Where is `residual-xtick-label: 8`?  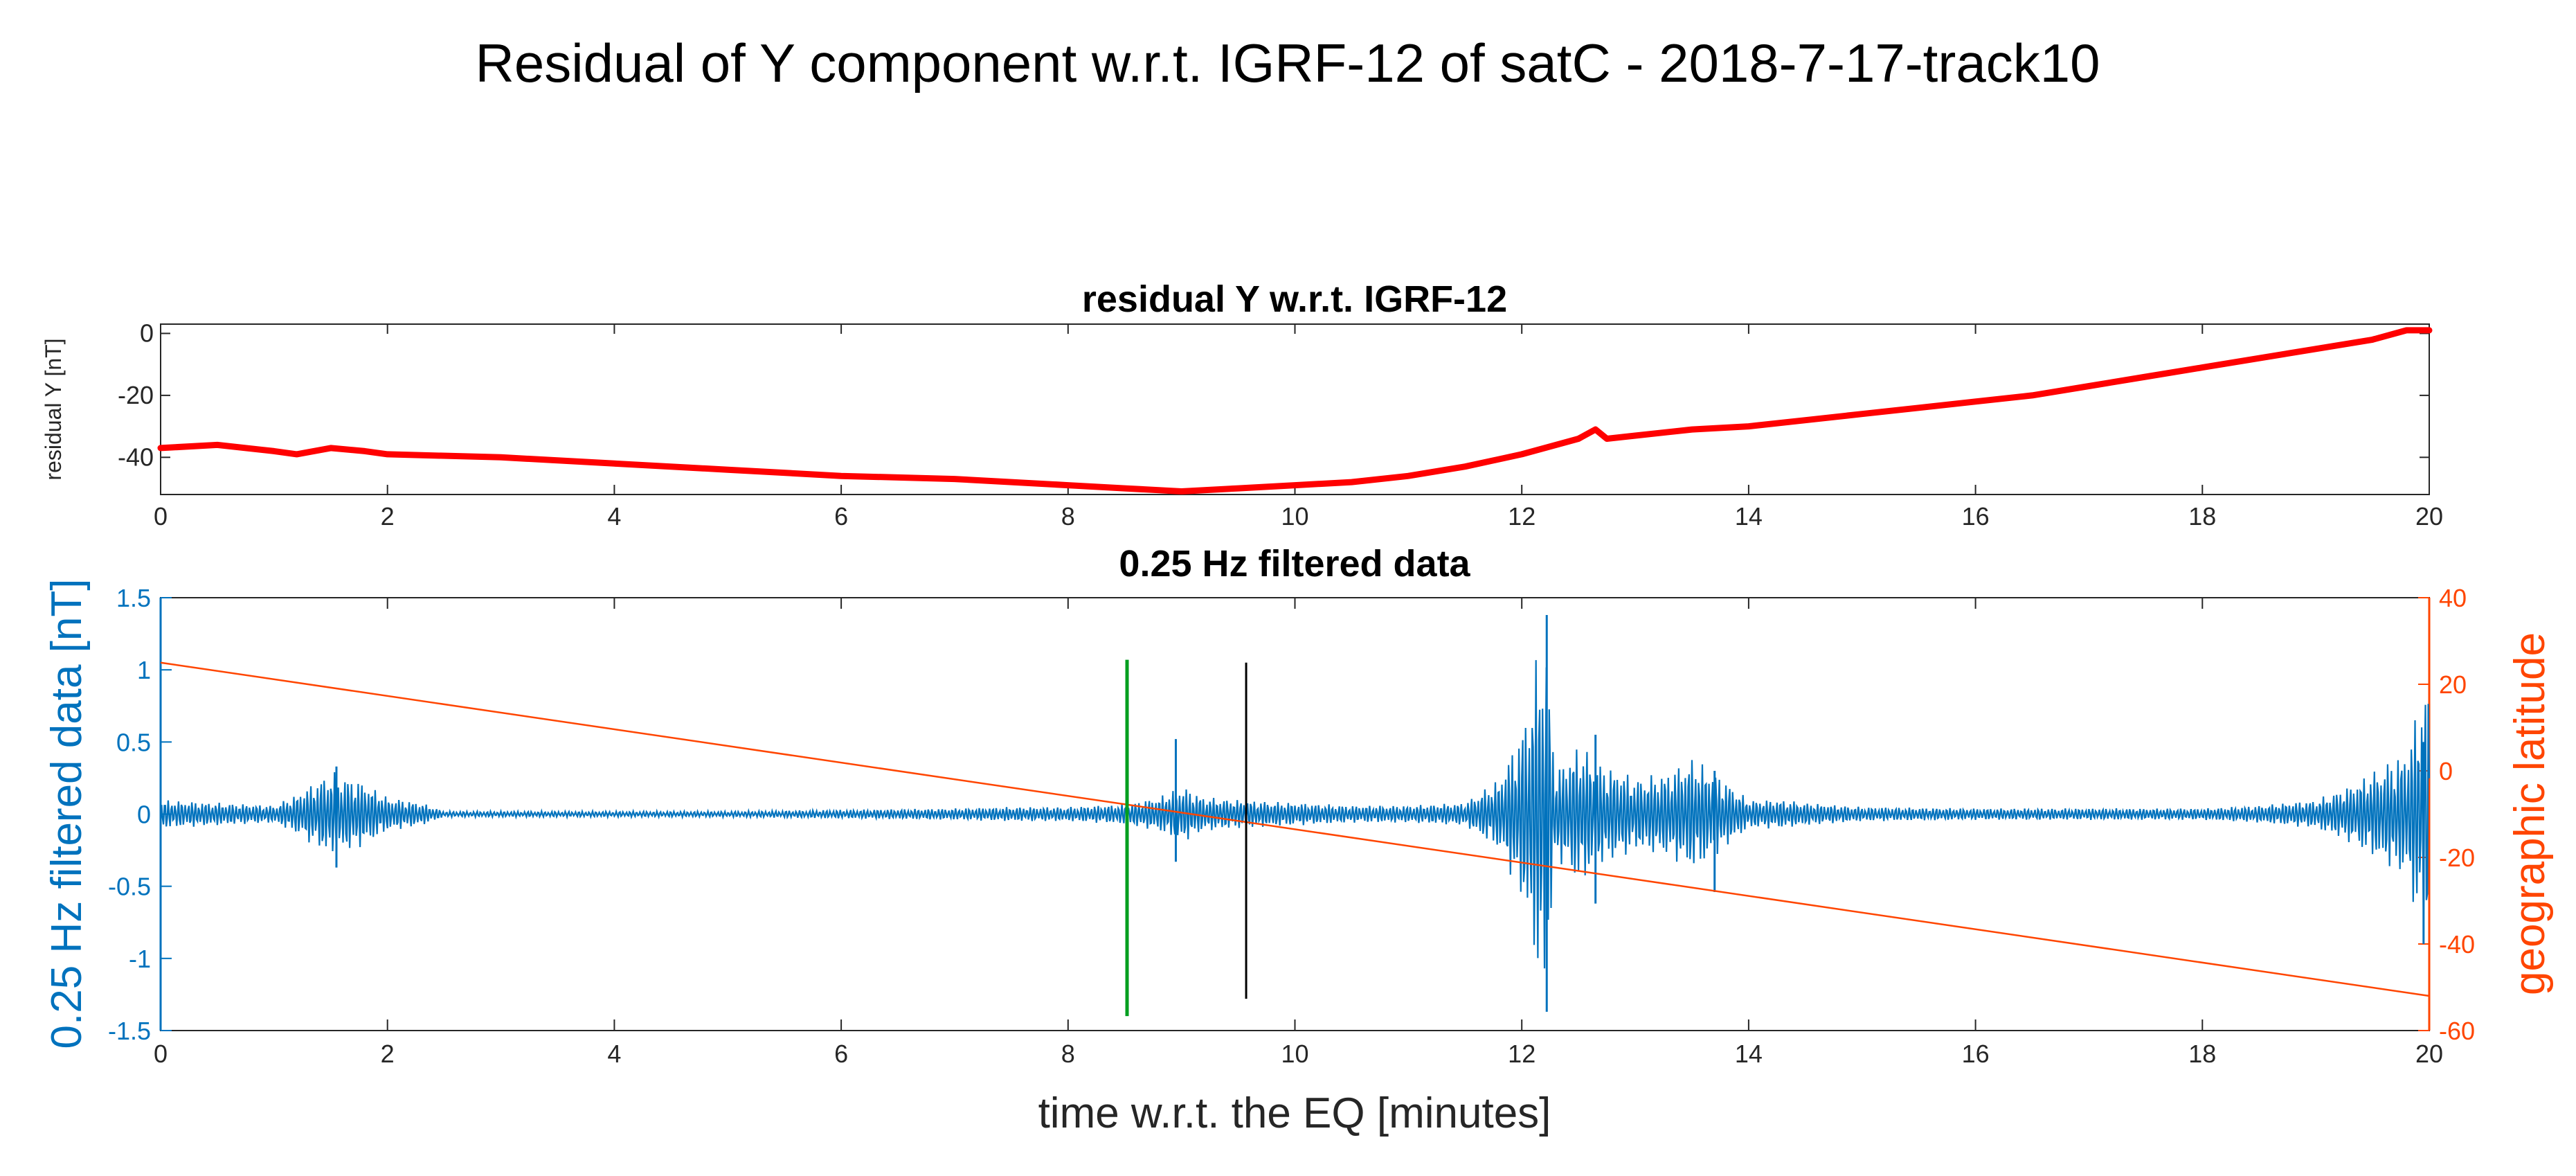
residual-xtick-label: 8 is located at coordinates (1068, 516).